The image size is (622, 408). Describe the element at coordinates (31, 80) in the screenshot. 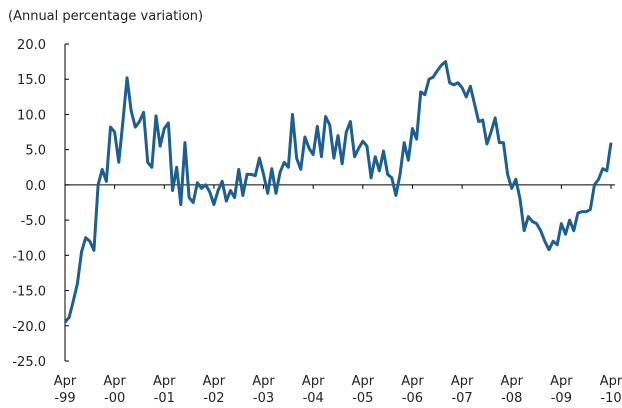

I see `y-tick-label: 15.0` at that location.